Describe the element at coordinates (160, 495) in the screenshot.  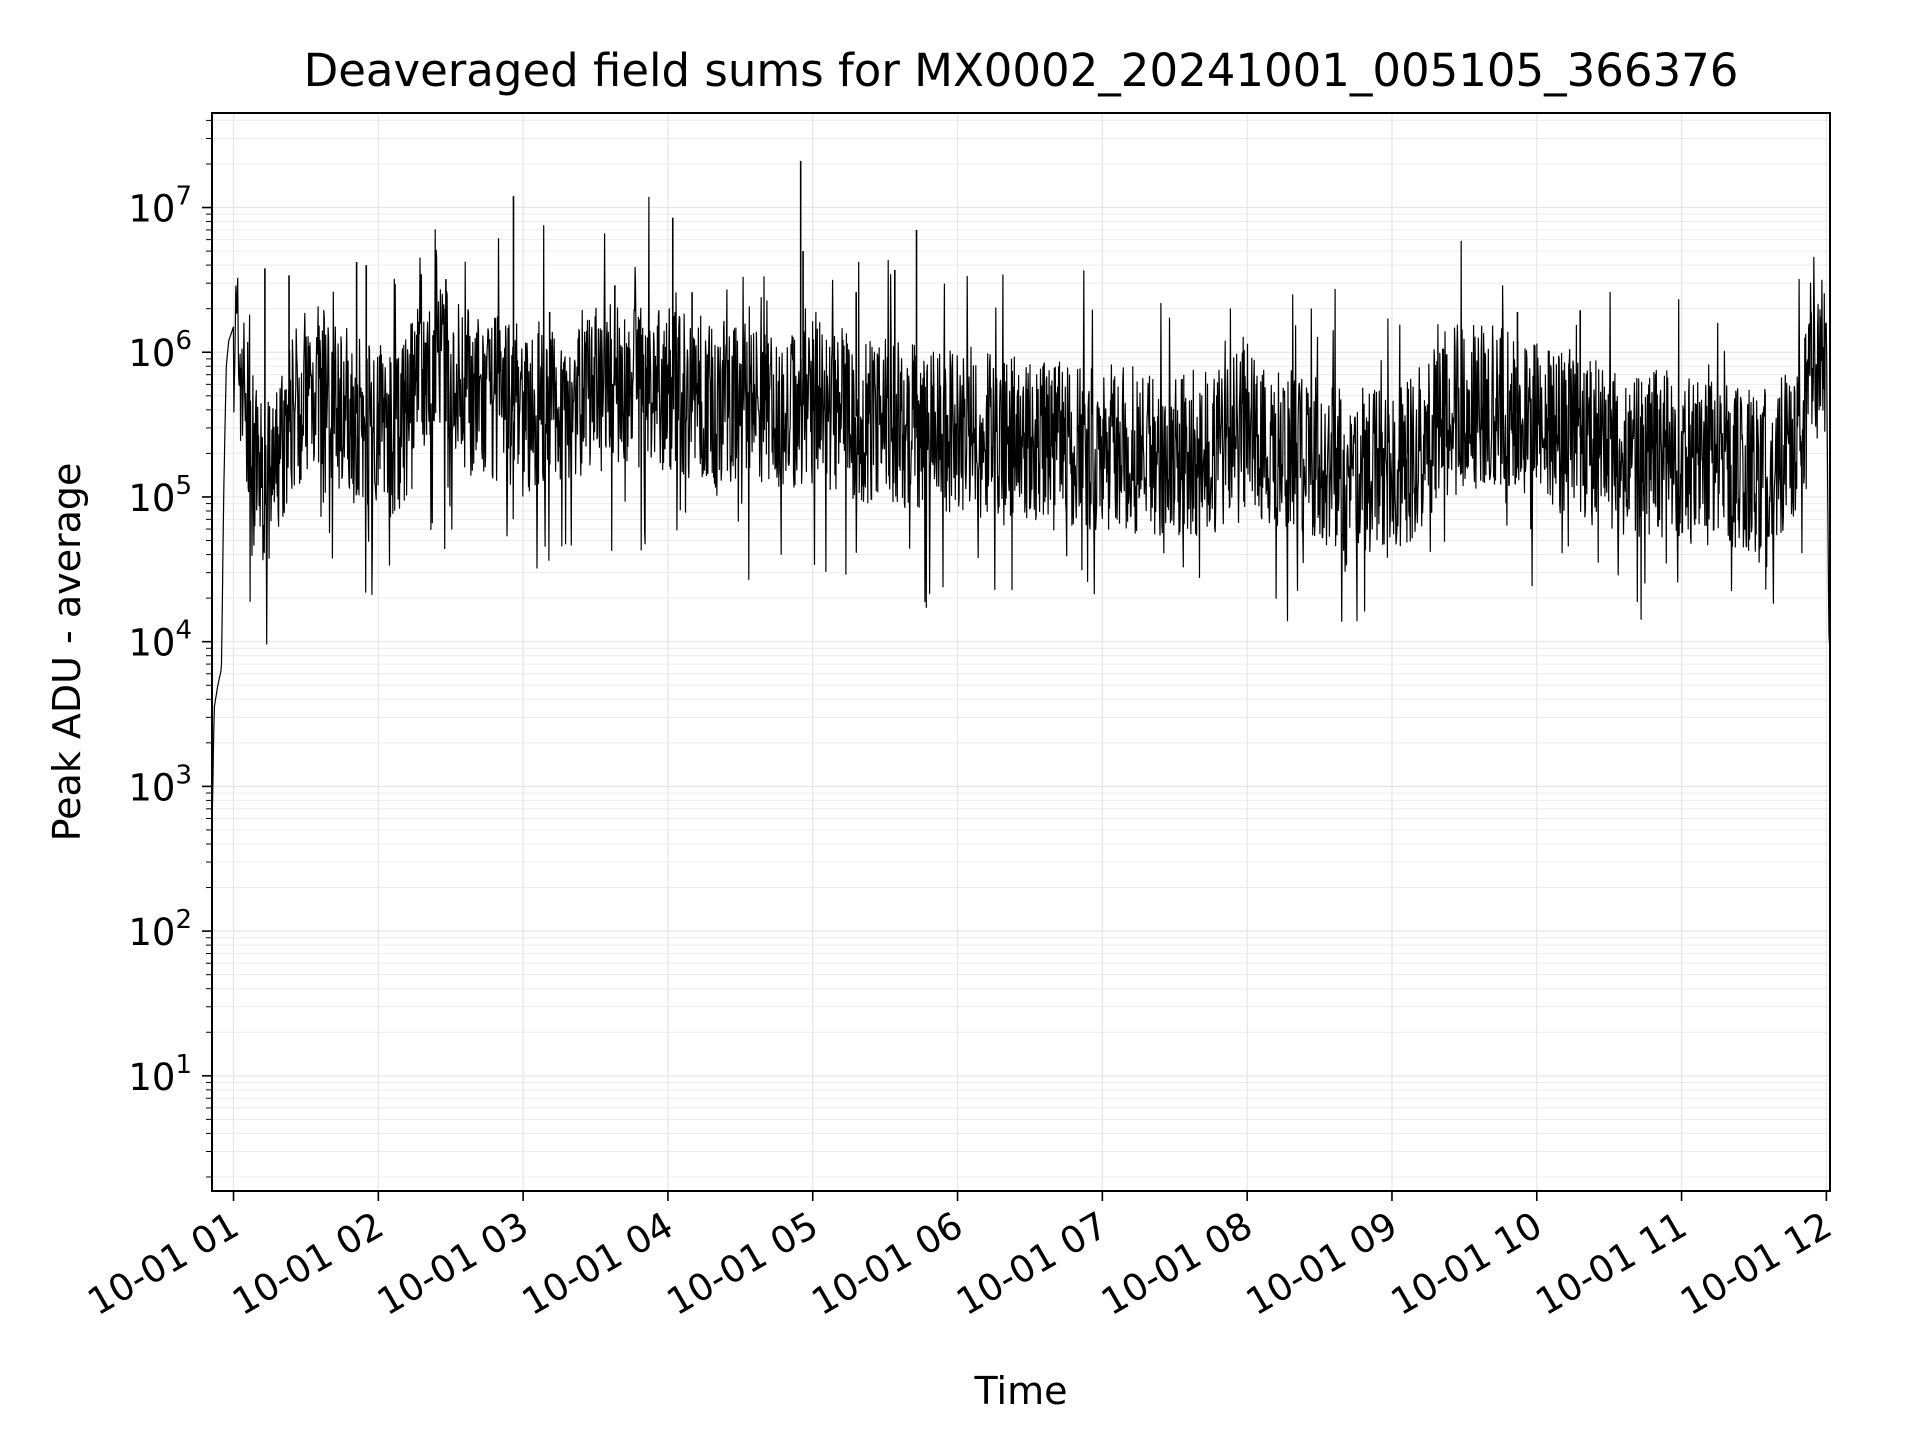
I see `y-tick-label: 10⁵` at that location.